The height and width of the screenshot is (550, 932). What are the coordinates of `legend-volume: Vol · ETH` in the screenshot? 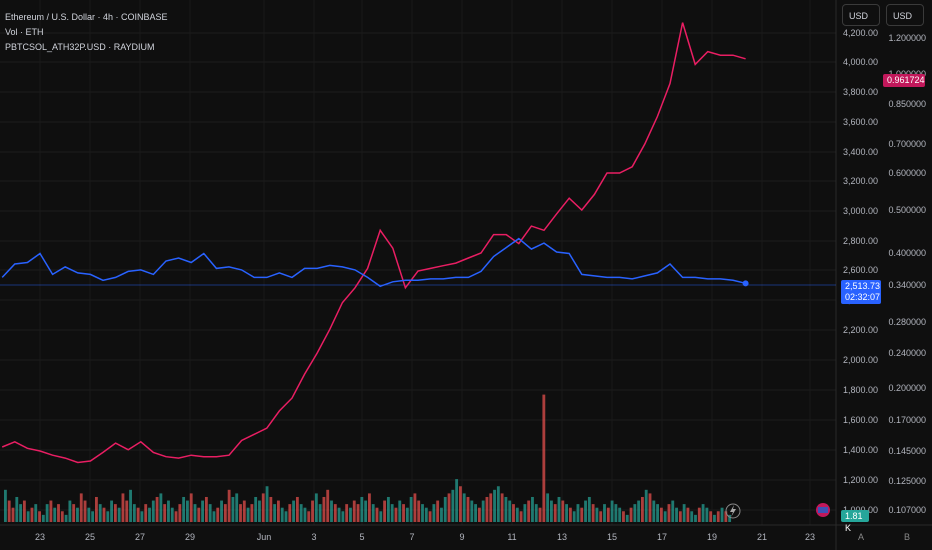 It's located at (24, 32).